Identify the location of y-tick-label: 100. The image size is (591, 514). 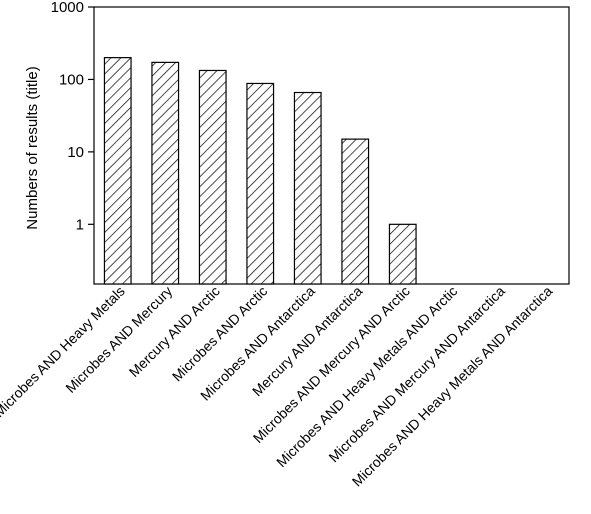
(71, 79).